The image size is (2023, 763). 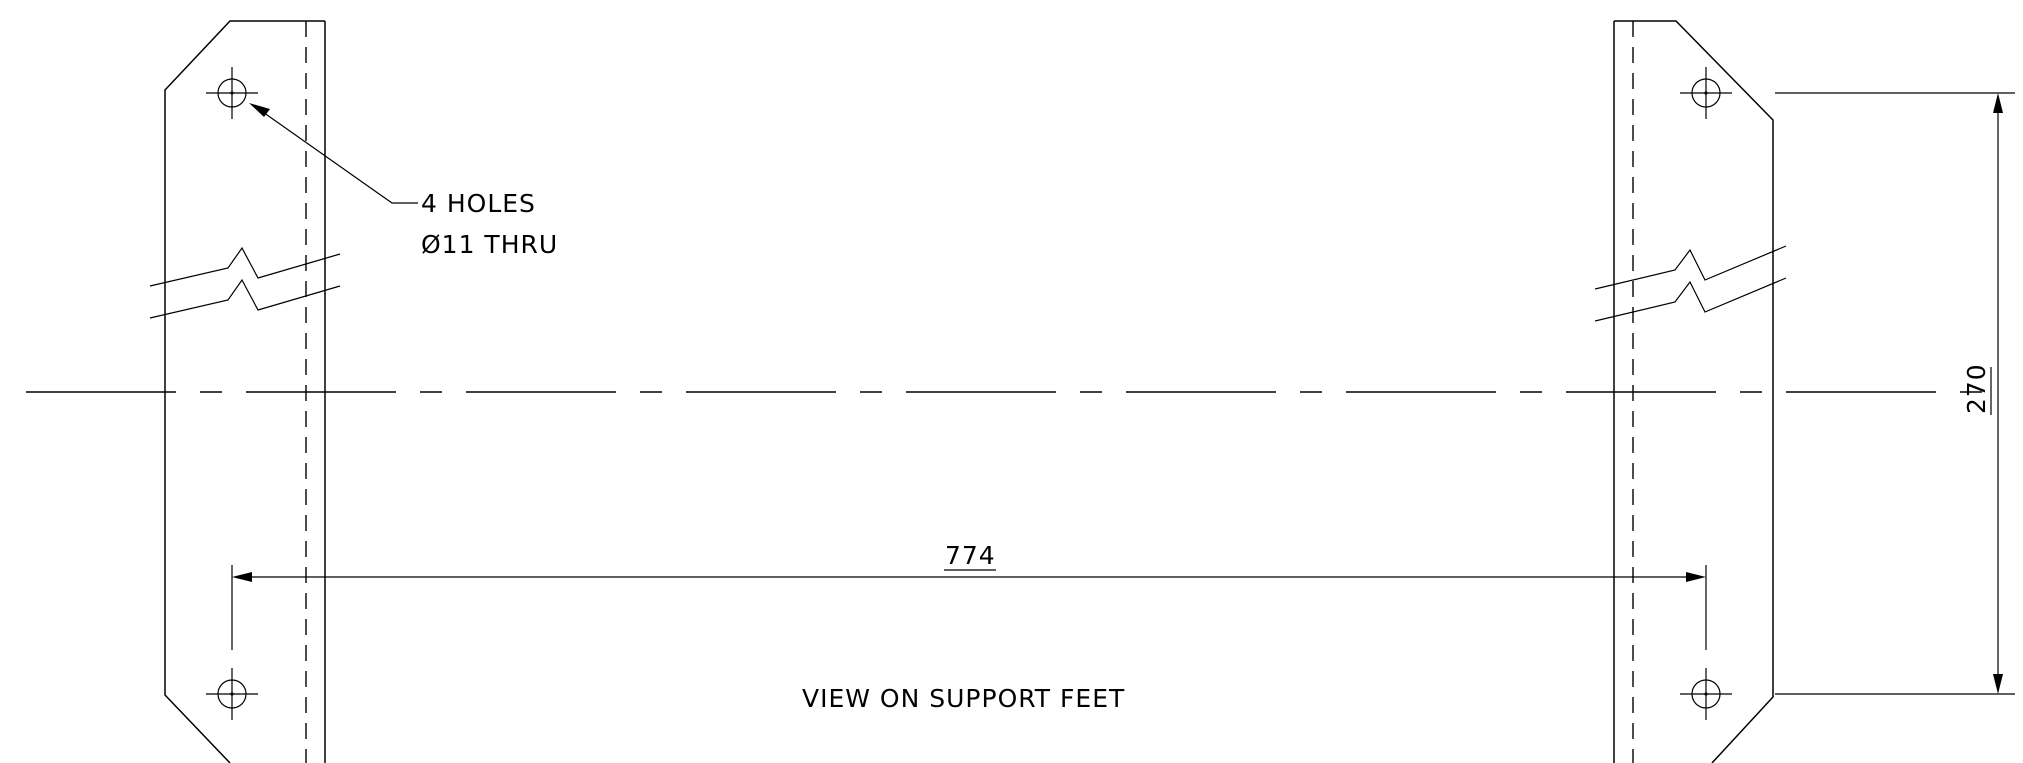 I want to click on dimension-774-label: 774, so click(x=970, y=555).